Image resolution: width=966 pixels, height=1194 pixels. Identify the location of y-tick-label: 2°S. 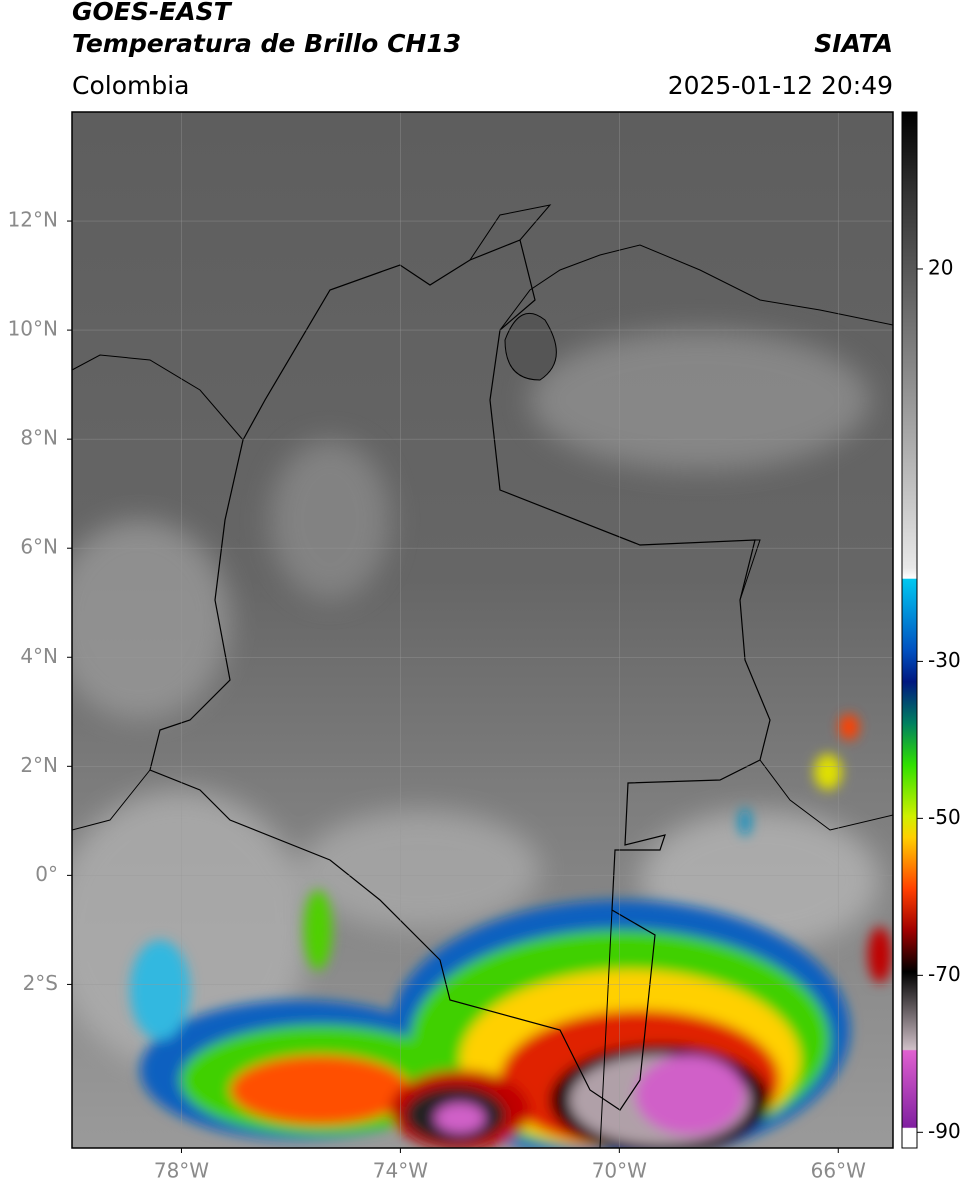
(40, 983).